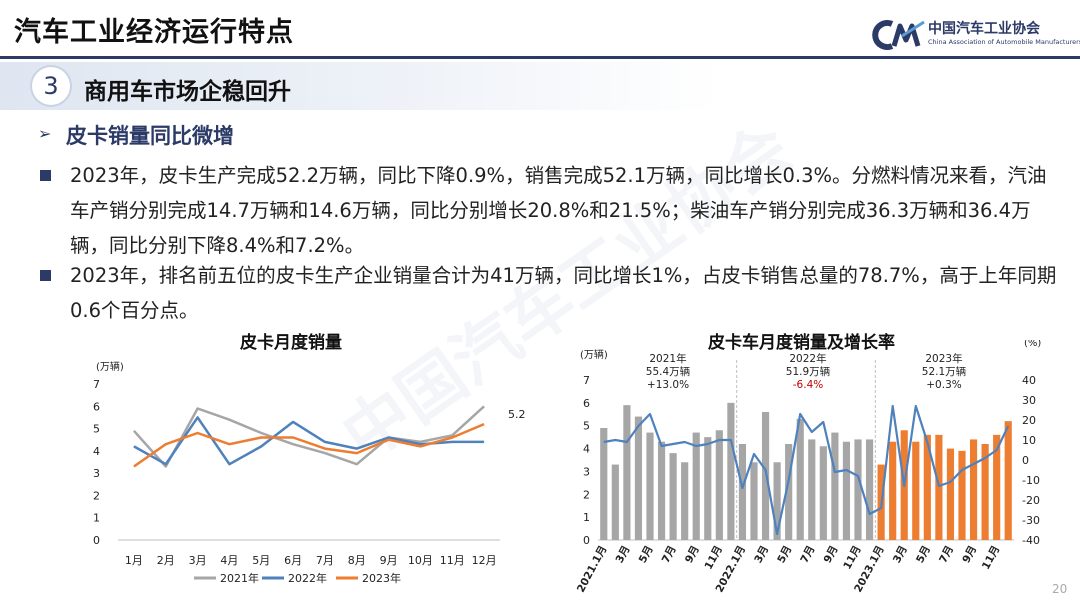 This screenshot has height=604, width=1080. Describe the element at coordinates (1029, 380) in the screenshot. I see `right-y-tick-label: 40` at that location.